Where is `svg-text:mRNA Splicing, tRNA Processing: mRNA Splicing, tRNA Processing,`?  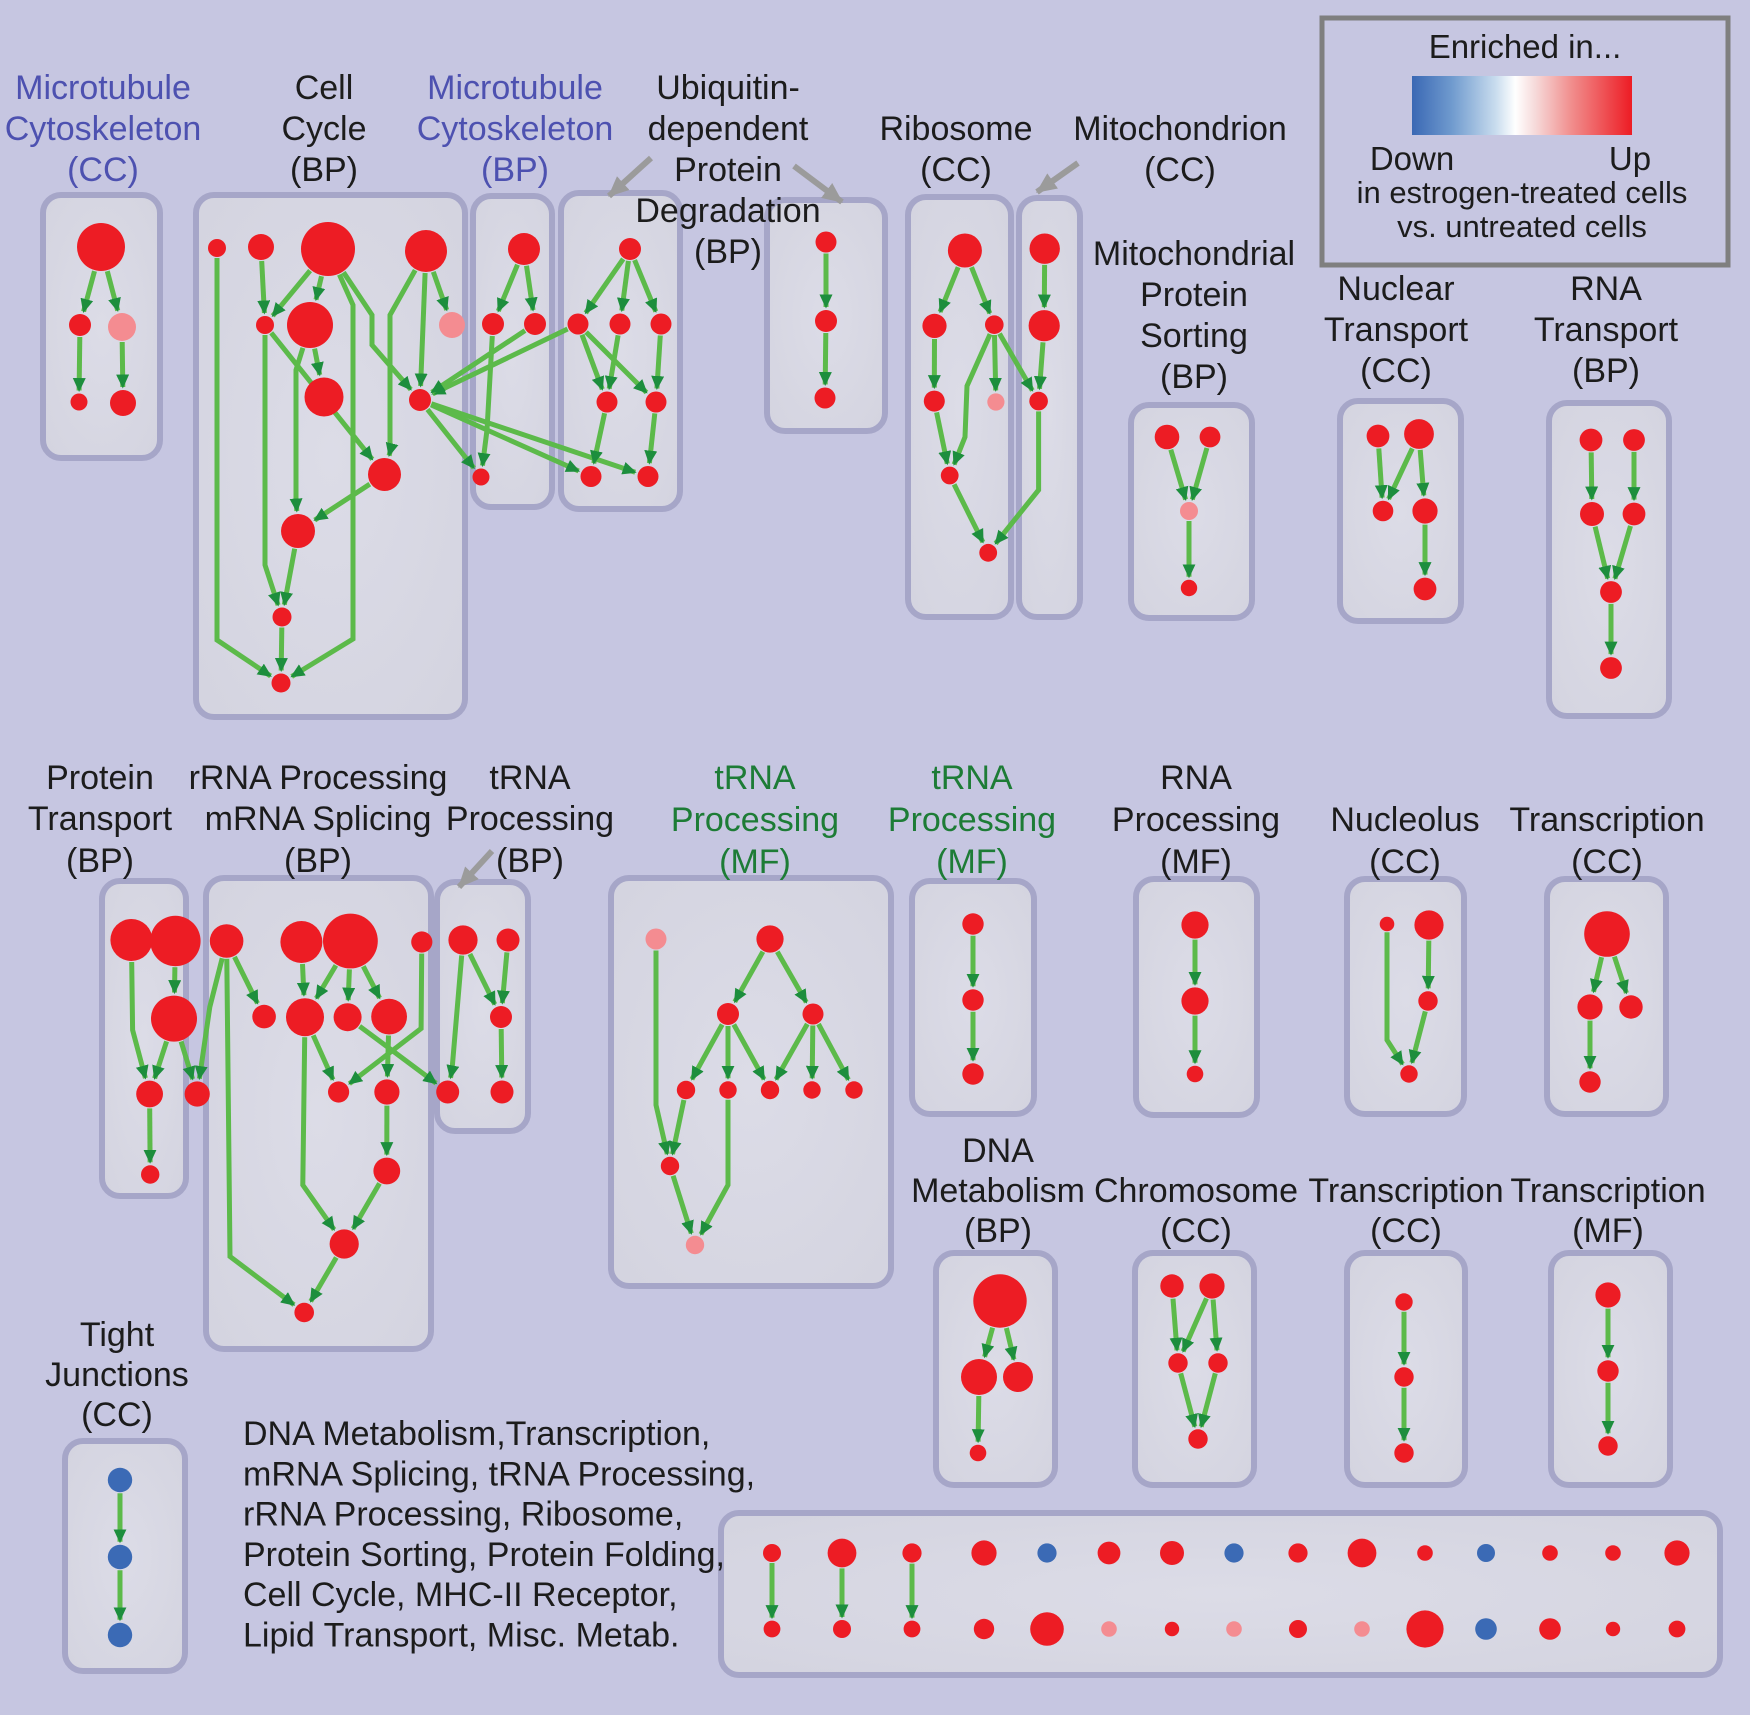
svg-text:mRNA Splicing, tRNA Processing: mRNA Splicing, tRNA Processing, is located at coordinates (499, 1474).